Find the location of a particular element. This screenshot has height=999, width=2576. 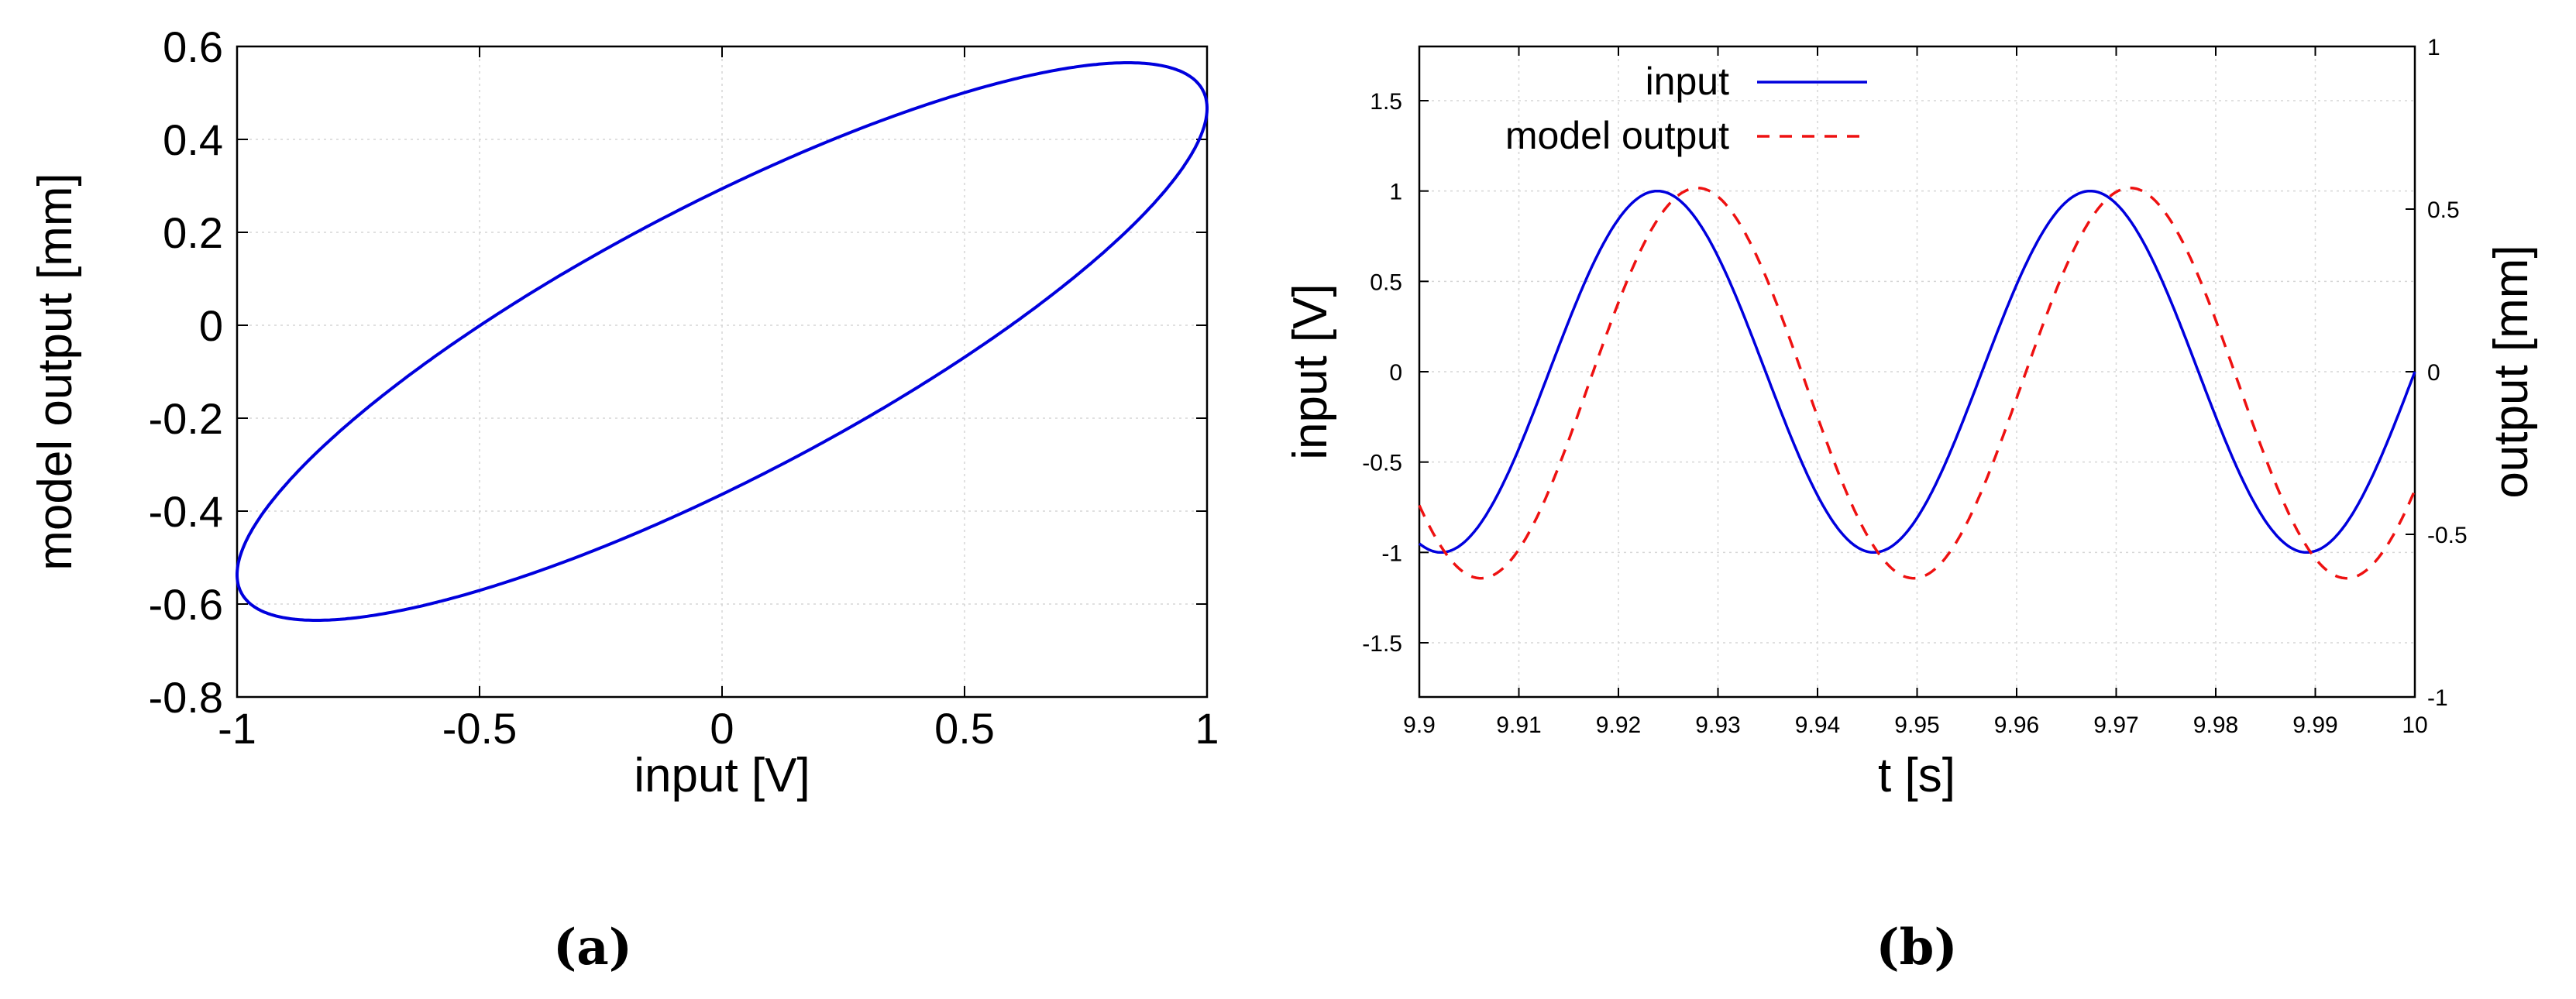

legend-label-input: input is located at coordinates (1688, 81).